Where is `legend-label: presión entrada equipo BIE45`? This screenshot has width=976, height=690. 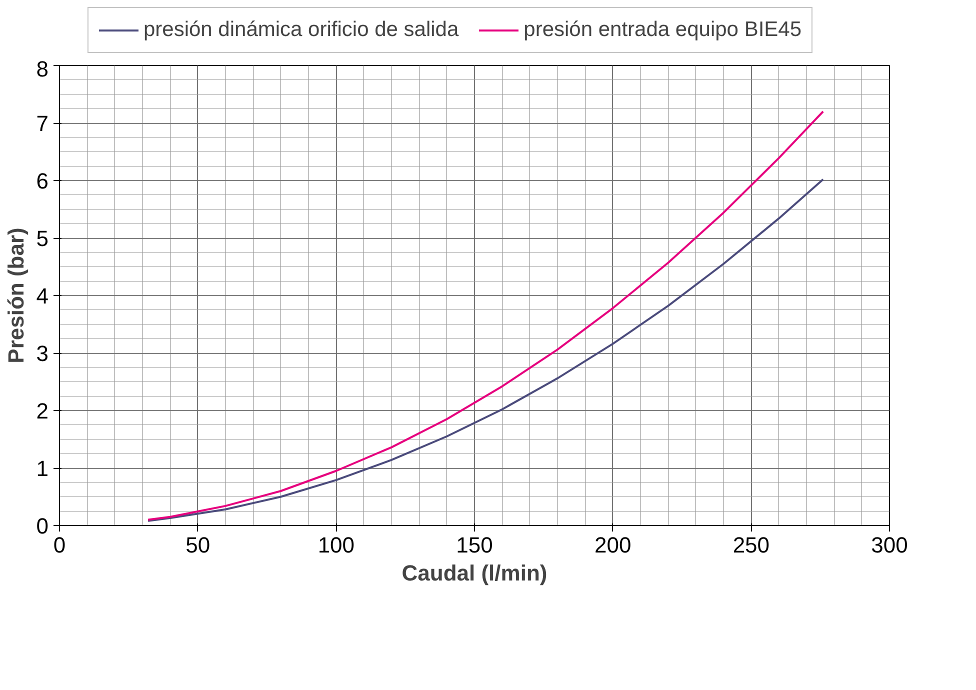
legend-label: presión entrada equipo BIE45 is located at coordinates (663, 30).